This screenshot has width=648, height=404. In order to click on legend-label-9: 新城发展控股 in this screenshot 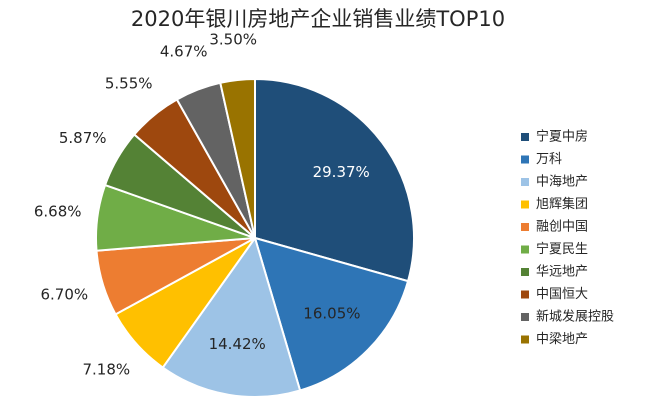, I will do `click(575, 317)`.